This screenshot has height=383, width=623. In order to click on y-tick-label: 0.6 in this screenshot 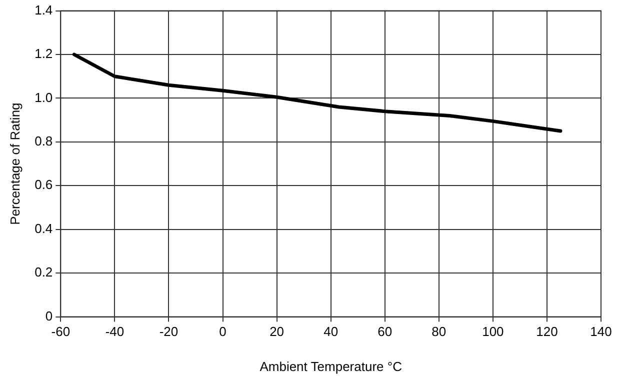, I will do `click(43, 184)`.